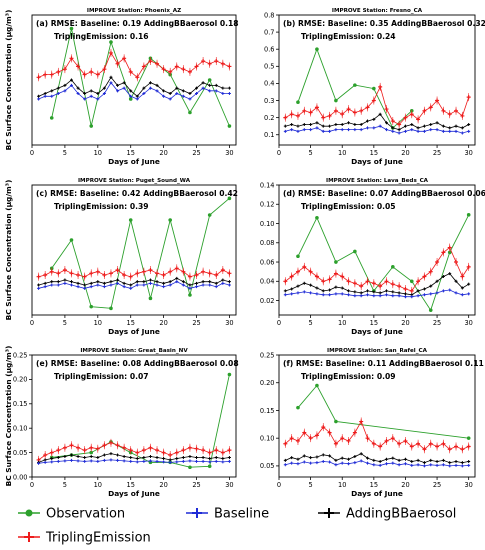  What do you see at coordinates (209, 215) in the screenshot?
I see `panel-c-observation-point` at bounding box center [209, 215].